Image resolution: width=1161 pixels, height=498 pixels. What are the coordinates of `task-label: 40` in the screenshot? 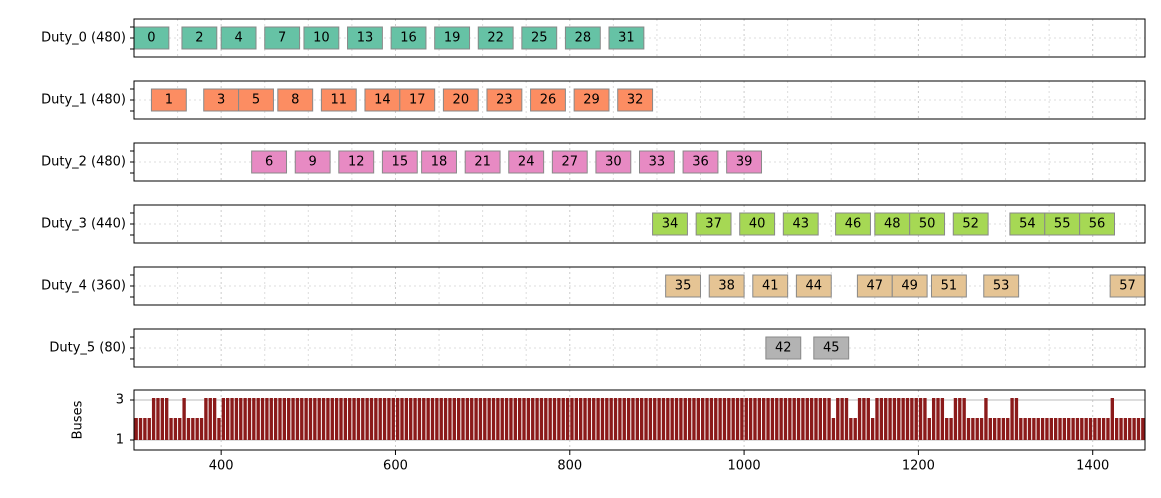 It's located at (757, 224).